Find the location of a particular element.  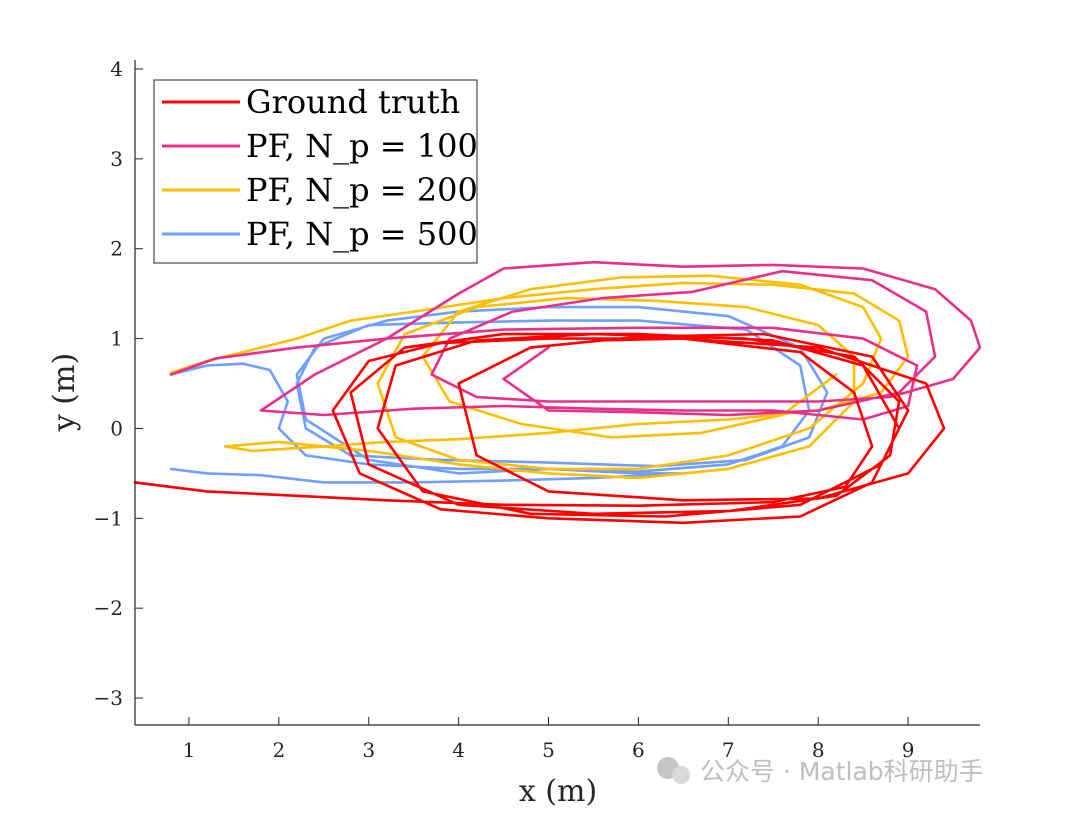

x-tick-label: 7 is located at coordinates (728, 750).